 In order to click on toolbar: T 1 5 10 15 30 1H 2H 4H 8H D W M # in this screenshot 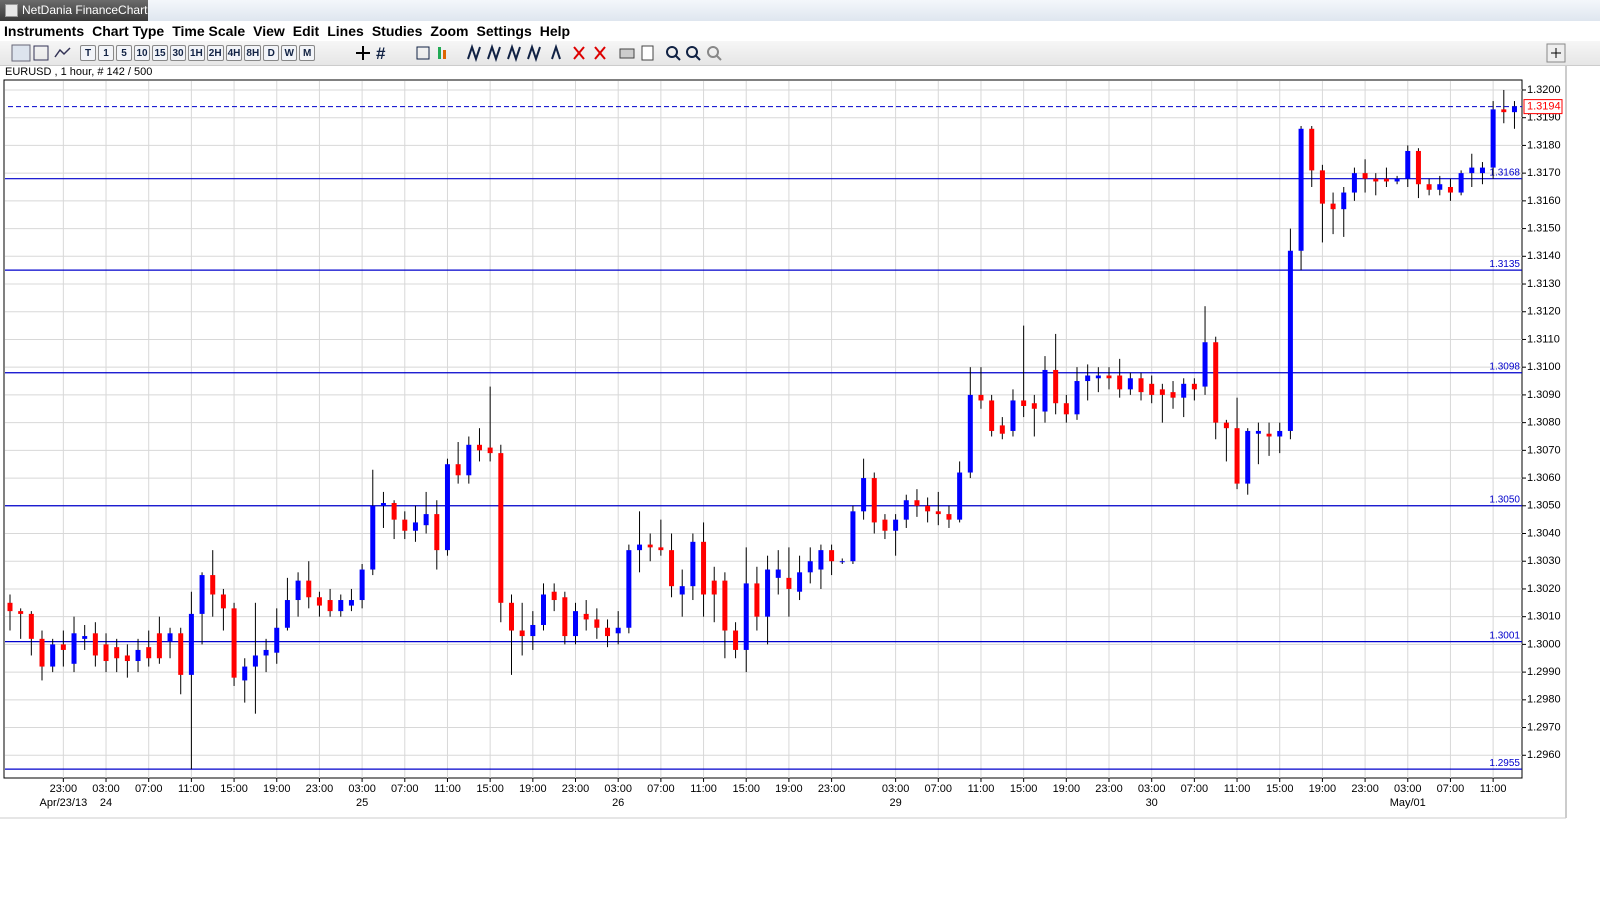, I will do `click(800, 53)`.